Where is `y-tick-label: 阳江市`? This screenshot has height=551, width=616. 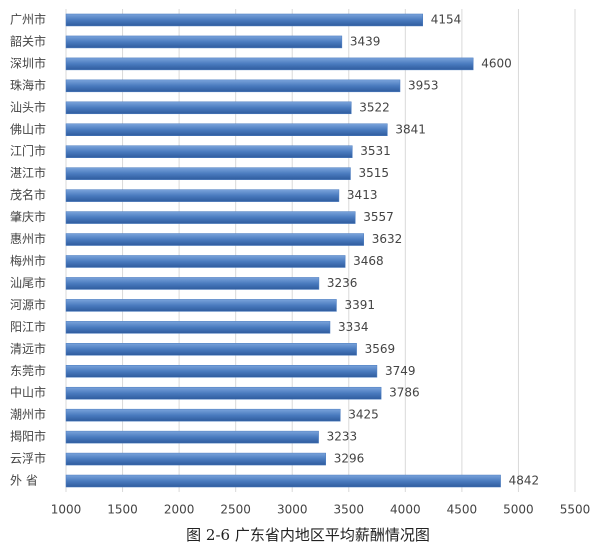 y-tick-label: 阳江市 is located at coordinates (28, 326).